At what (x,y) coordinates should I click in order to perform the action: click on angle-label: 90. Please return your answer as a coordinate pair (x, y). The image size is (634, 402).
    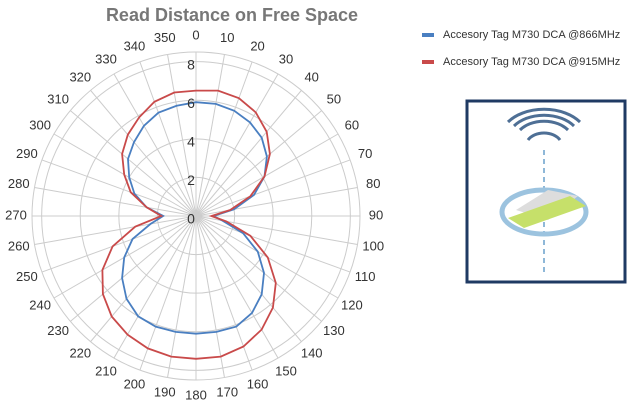
    Looking at the image, I should click on (376, 214).